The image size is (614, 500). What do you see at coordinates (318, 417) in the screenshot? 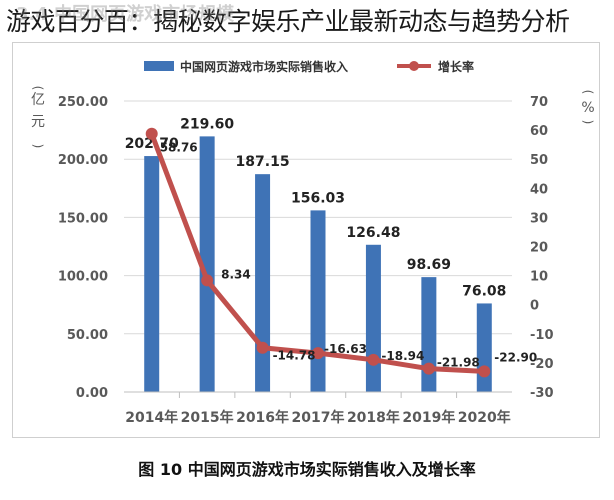
I see `x-tick-label: 2017年` at bounding box center [318, 417].